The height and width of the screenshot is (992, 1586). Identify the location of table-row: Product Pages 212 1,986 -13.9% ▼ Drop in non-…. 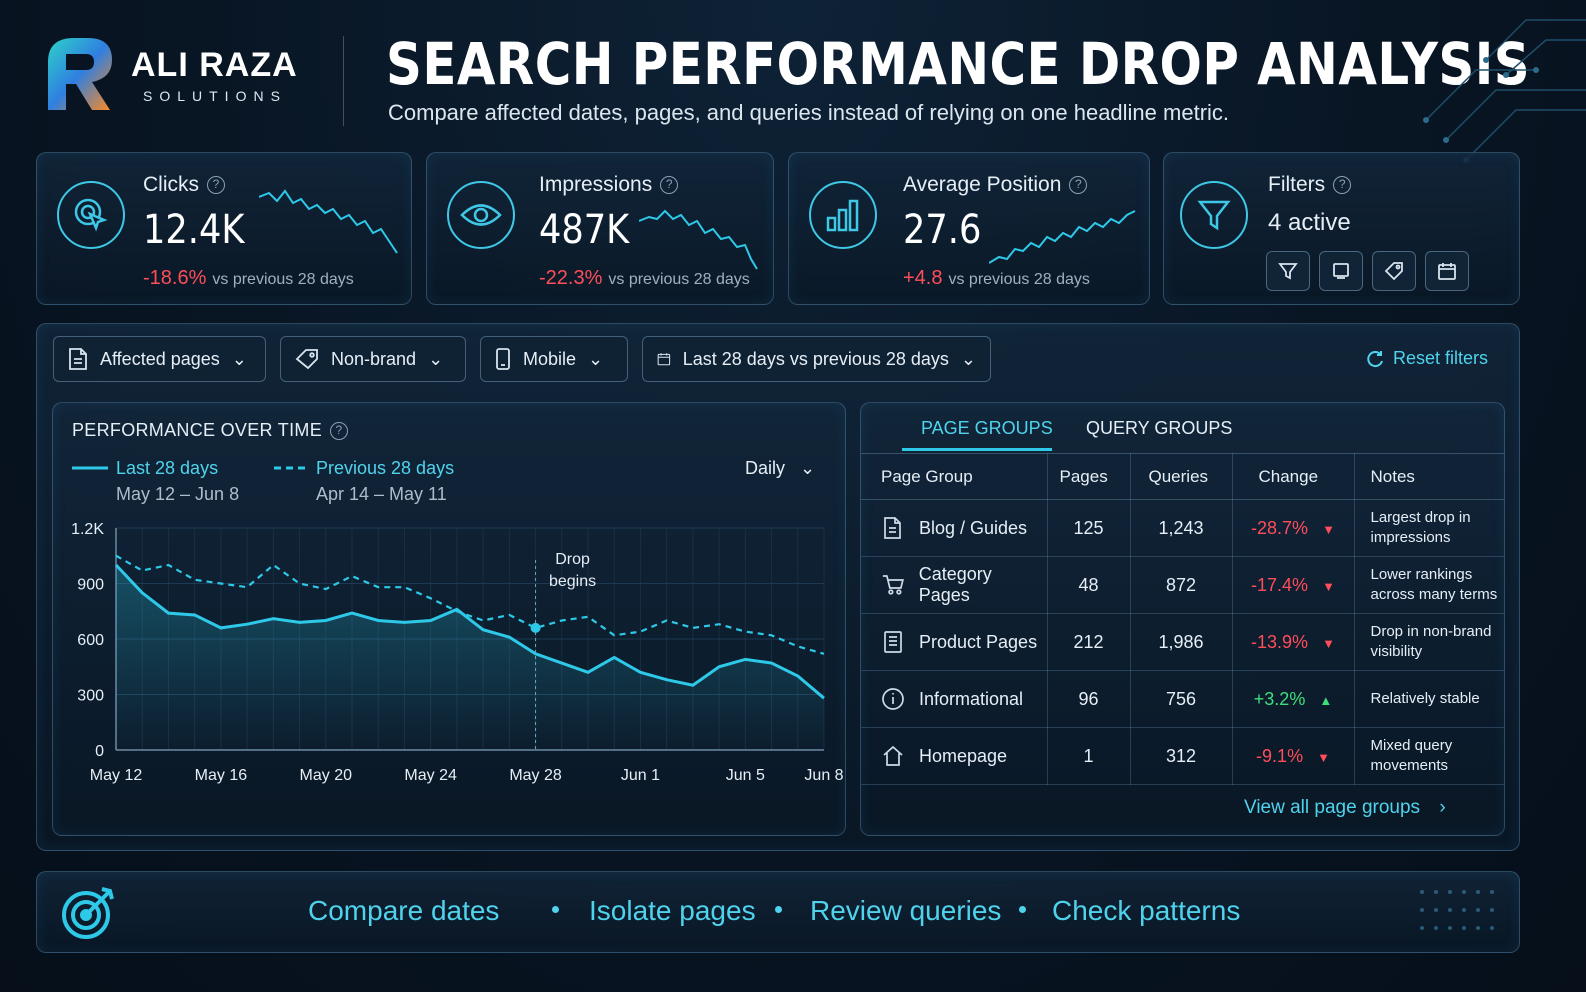
(1182, 642).